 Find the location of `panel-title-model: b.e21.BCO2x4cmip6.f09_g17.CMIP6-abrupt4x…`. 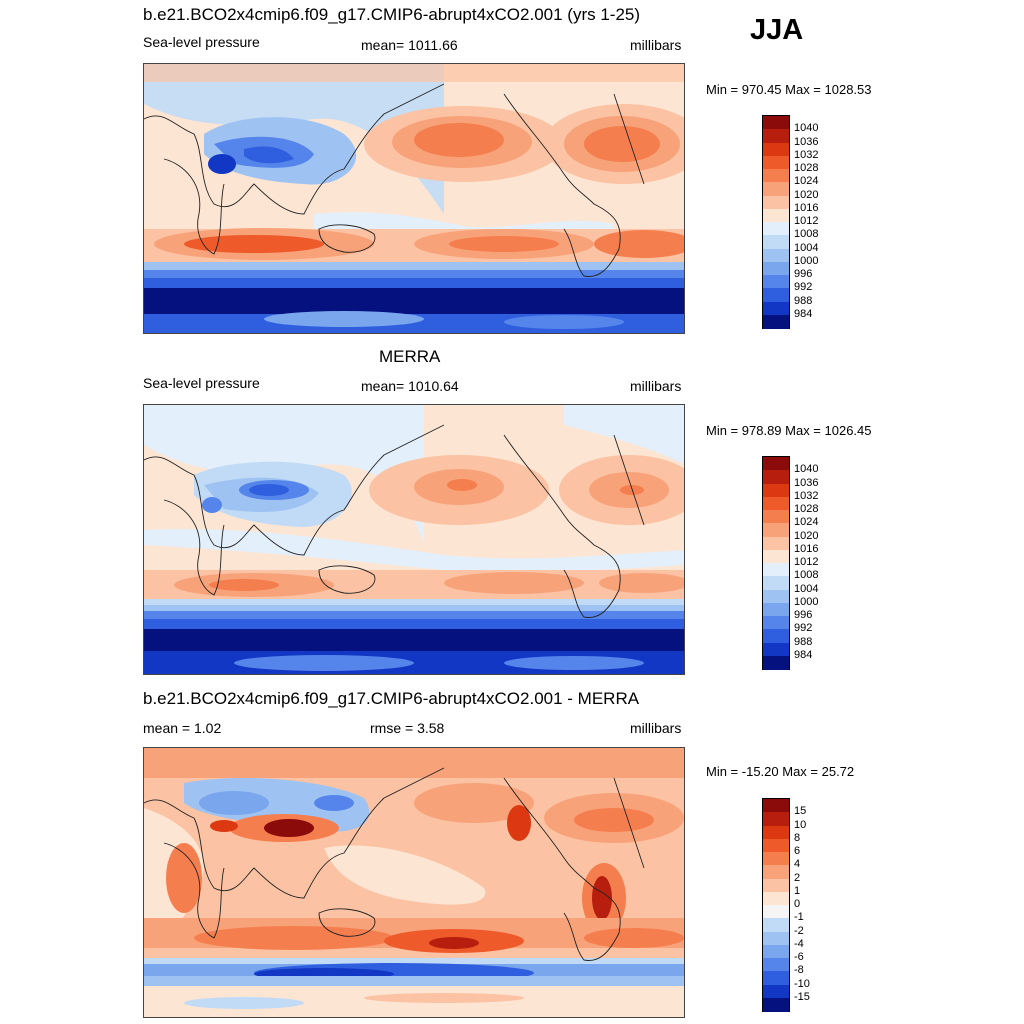

panel-title-model: b.e21.BCO2x4cmip6.f09_g17.CMIP6-abrupt4x… is located at coordinates (392, 14).